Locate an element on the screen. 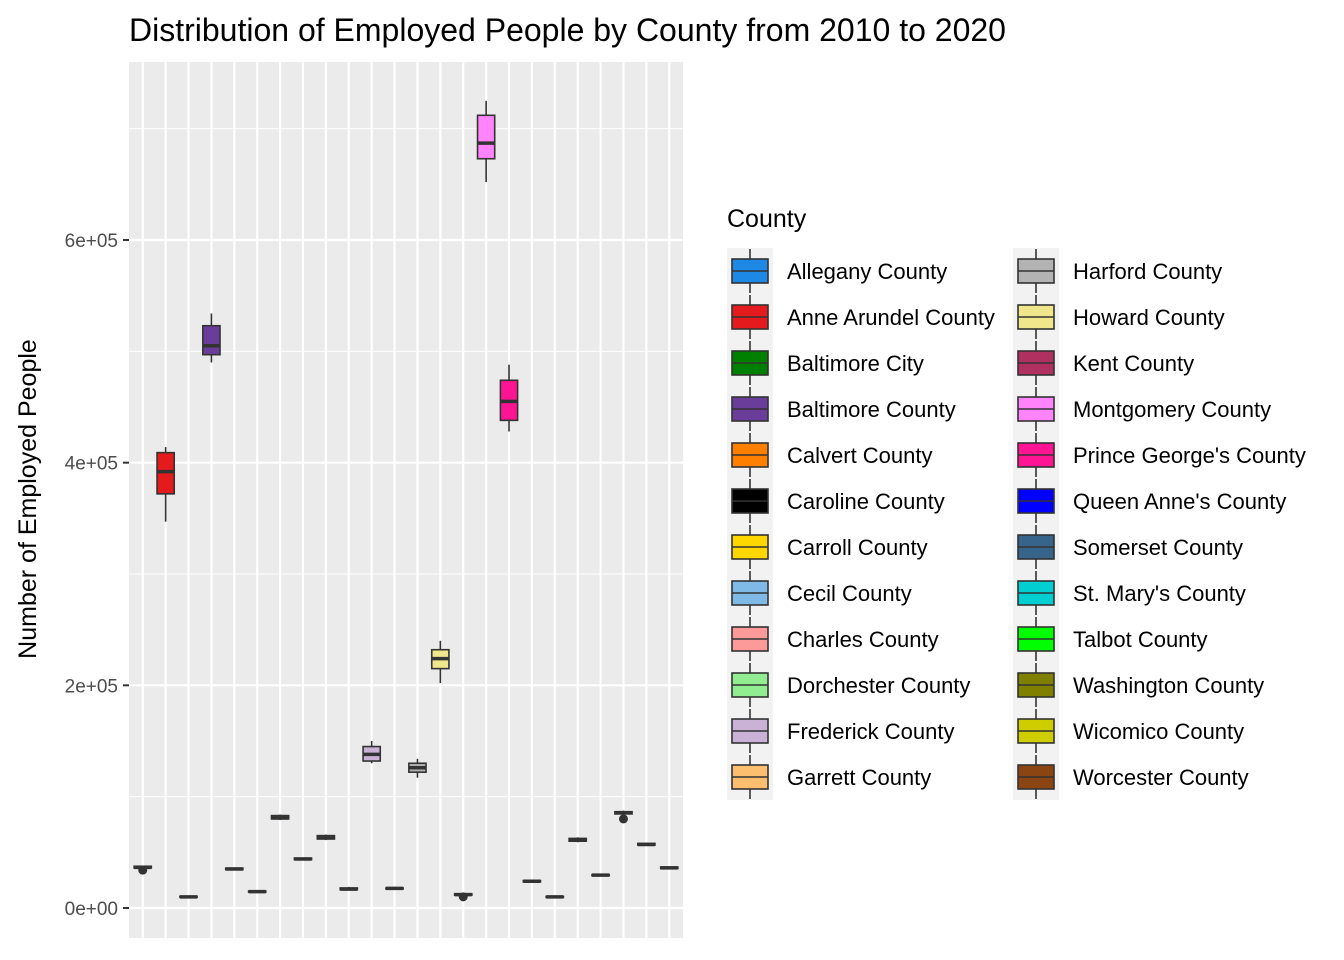 This screenshot has height=960, width=1344. box-prince-george-s-county is located at coordinates (509, 398).